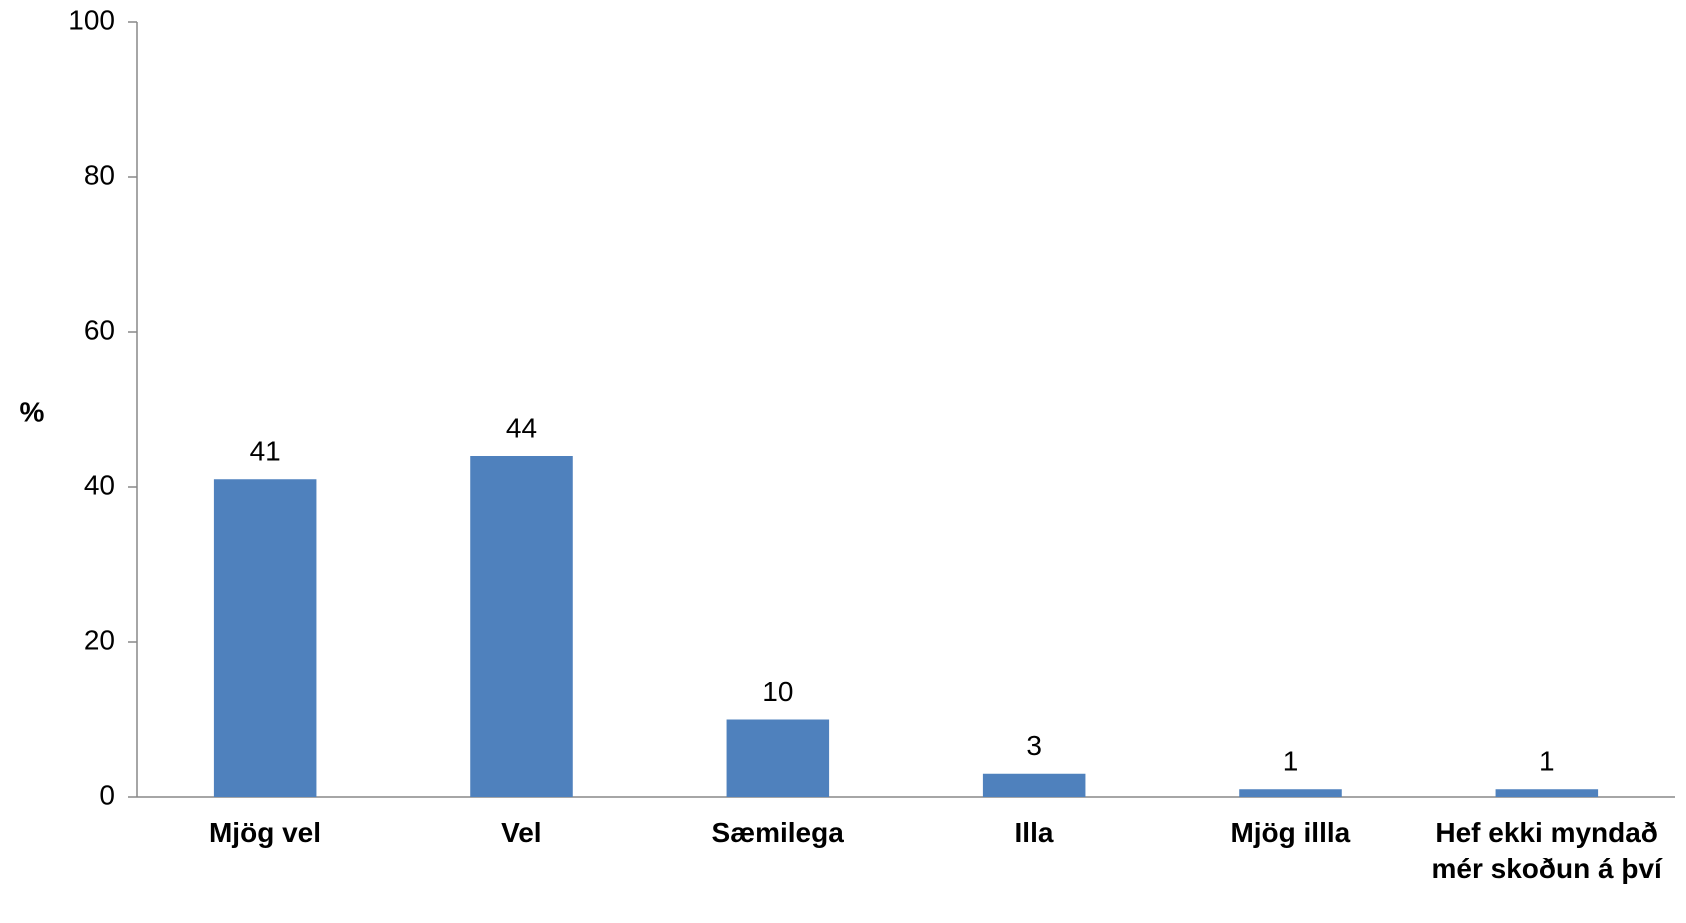 The image size is (1686, 923). Describe the element at coordinates (777, 691) in the screenshot. I see `value-label: 10` at that location.